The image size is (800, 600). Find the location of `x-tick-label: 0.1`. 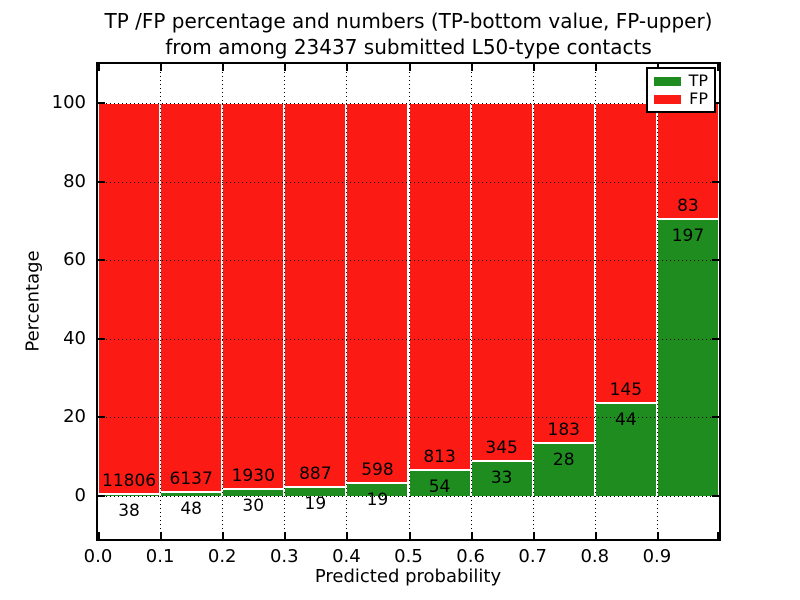

x-tick-label: 0.1 is located at coordinates (160, 556).